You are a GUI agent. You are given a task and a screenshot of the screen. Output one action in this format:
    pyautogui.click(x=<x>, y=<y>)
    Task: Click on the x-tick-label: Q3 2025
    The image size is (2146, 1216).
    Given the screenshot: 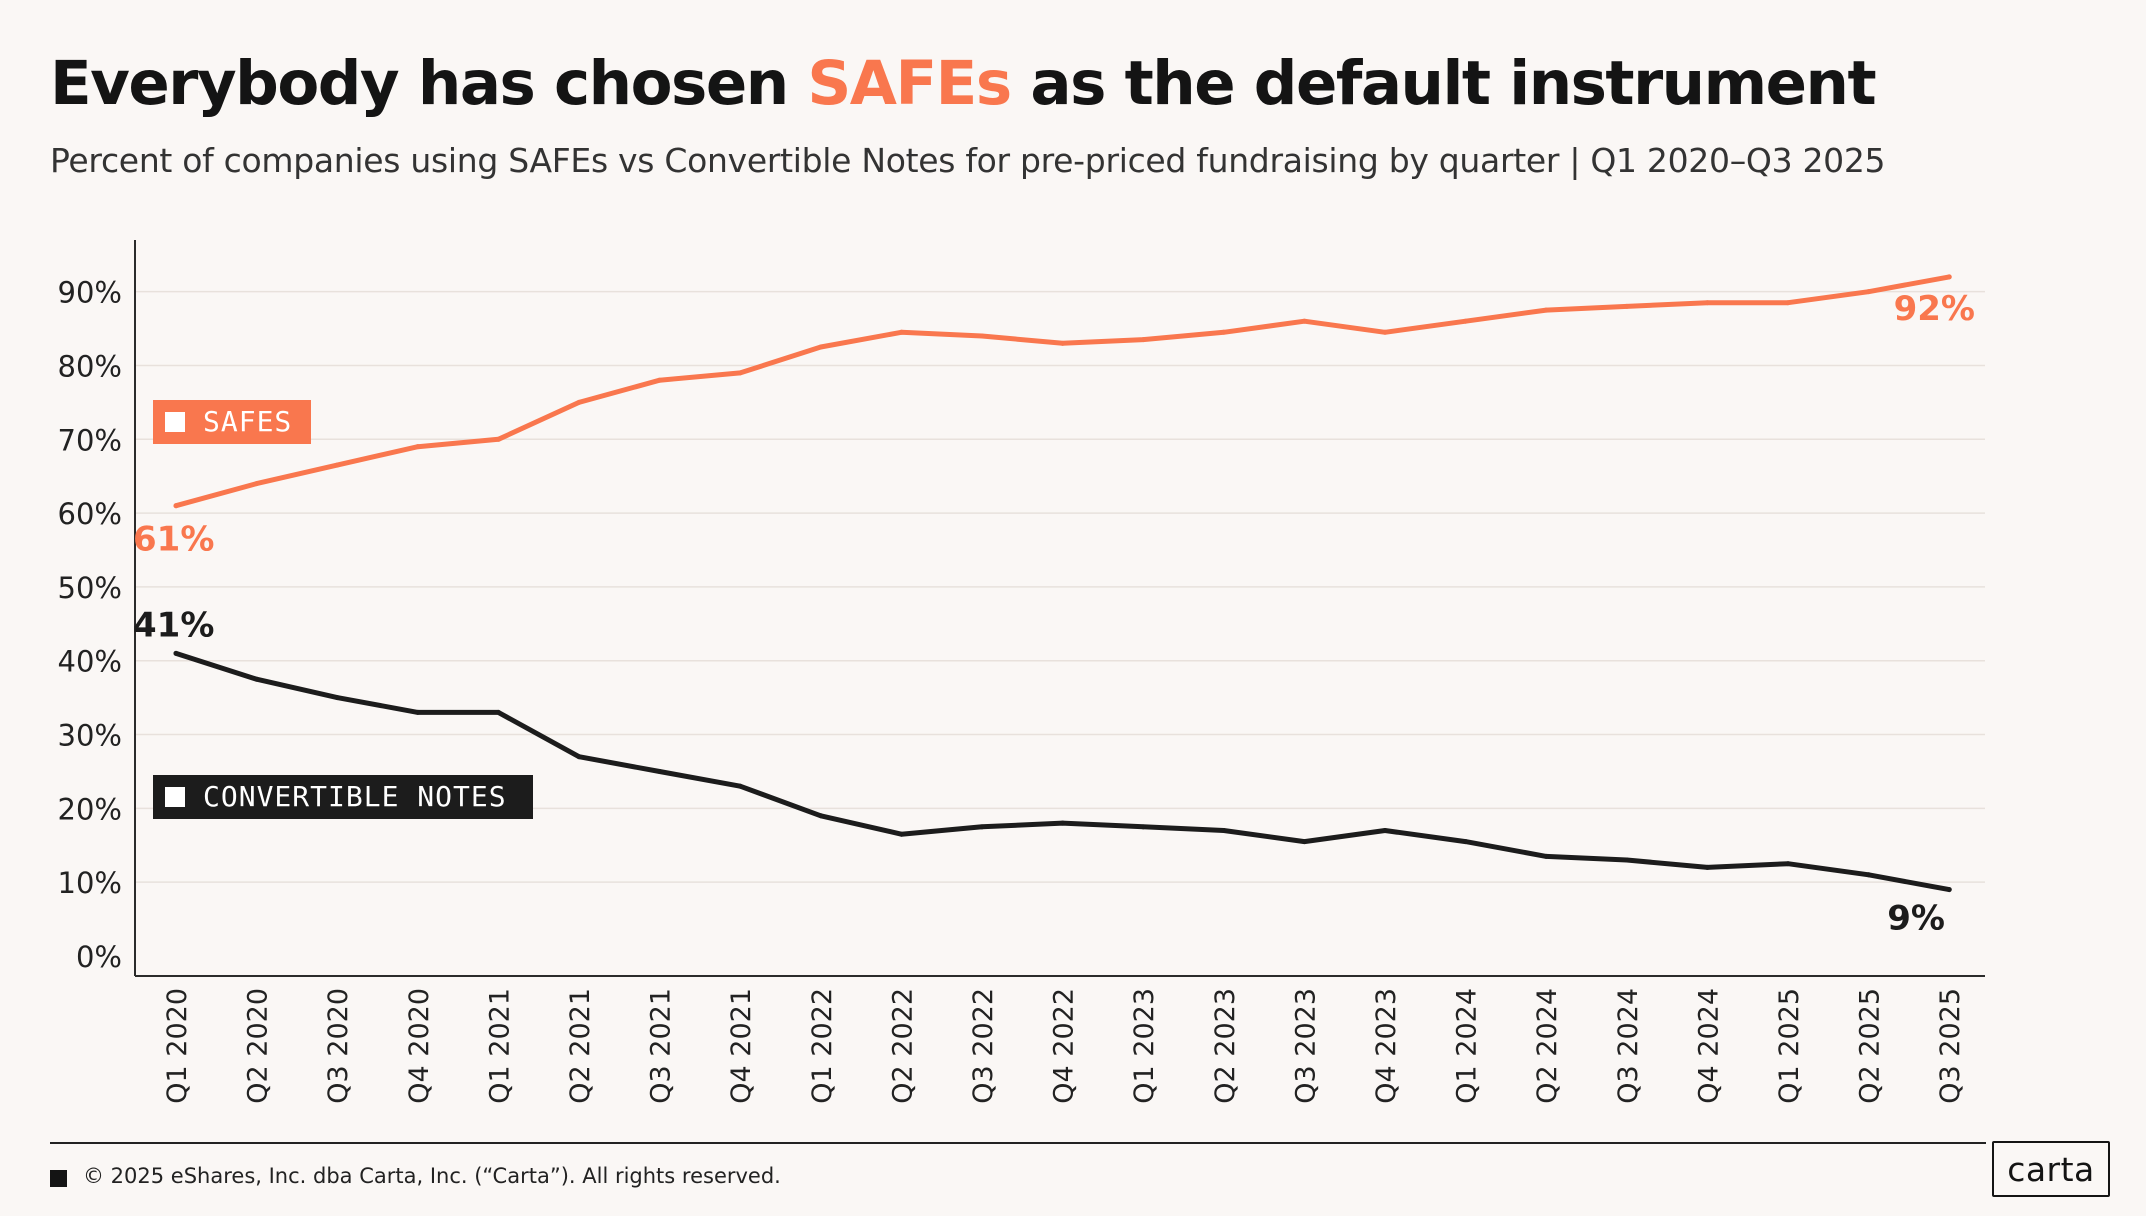 What is the action you would take?
    pyautogui.click(x=1950, y=1046)
    